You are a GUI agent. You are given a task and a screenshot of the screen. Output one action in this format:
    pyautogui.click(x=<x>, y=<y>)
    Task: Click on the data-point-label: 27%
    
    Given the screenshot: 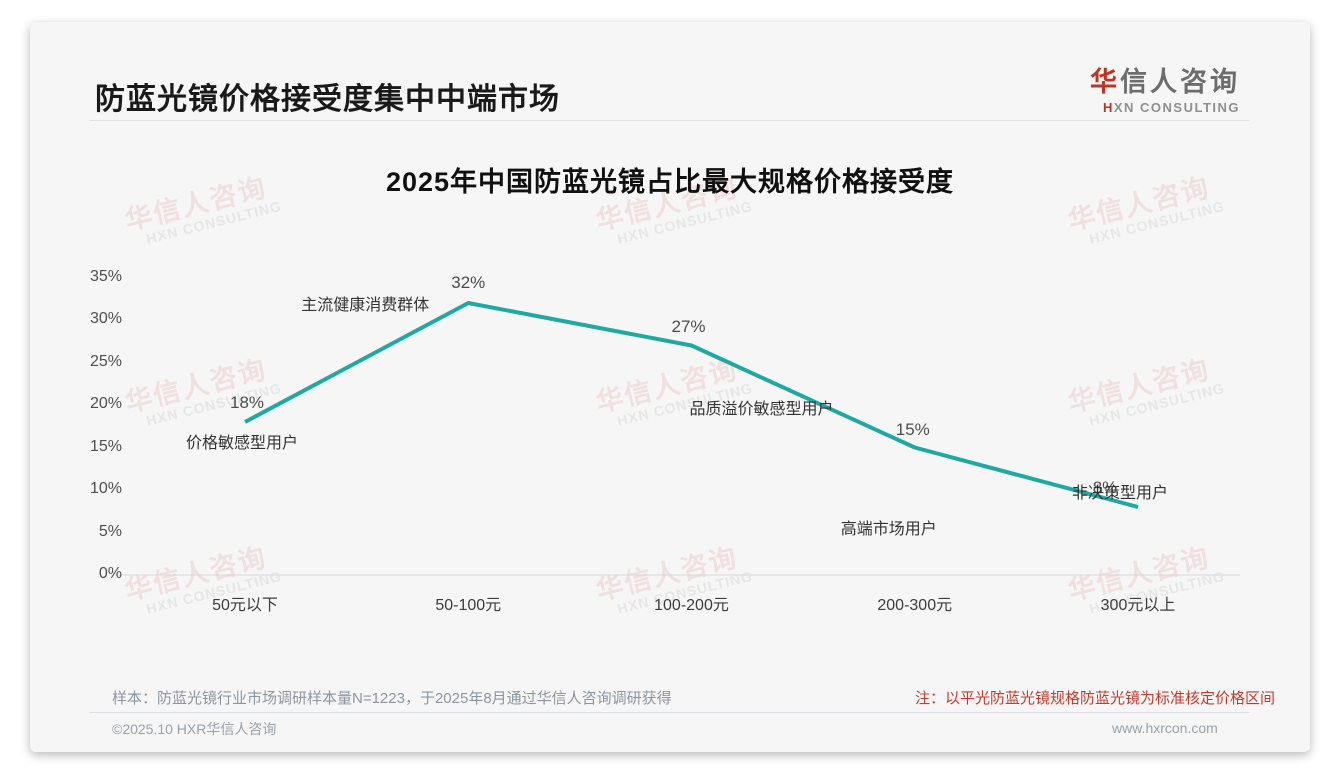 What is the action you would take?
    pyautogui.click(x=688, y=326)
    